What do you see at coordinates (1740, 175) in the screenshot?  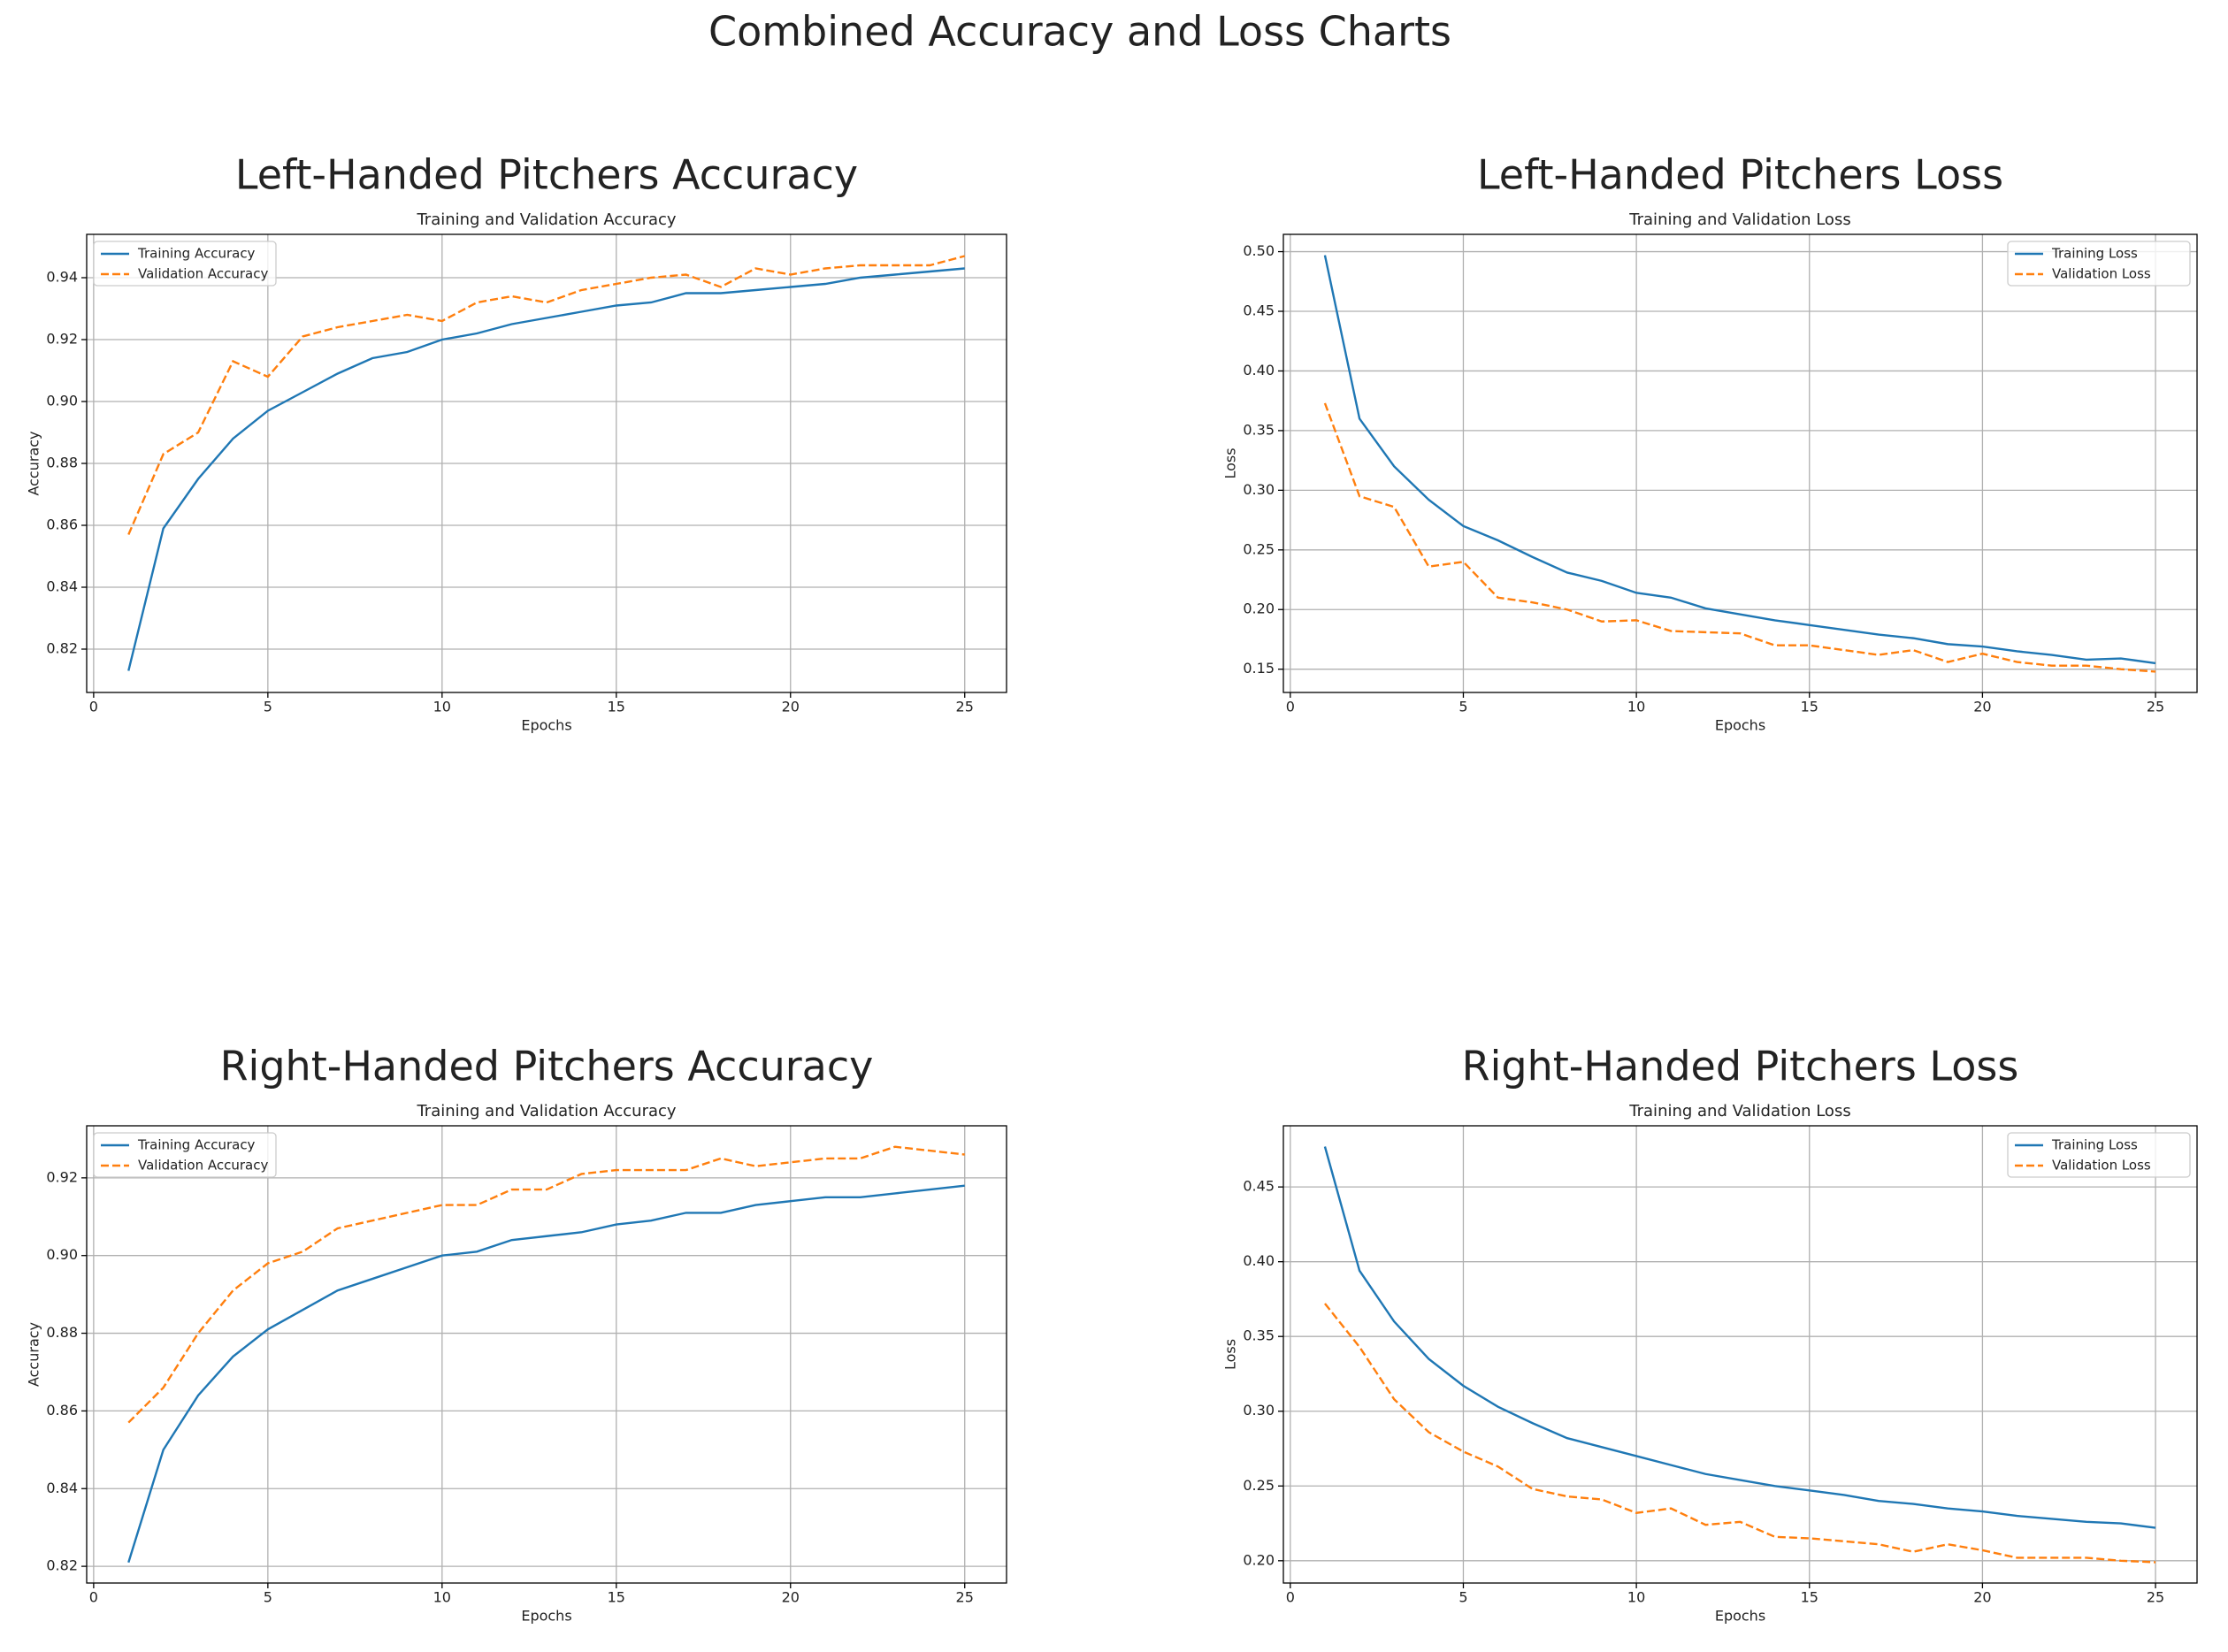 I see `chart-title: Left-Handed Pitchers Loss` at bounding box center [1740, 175].